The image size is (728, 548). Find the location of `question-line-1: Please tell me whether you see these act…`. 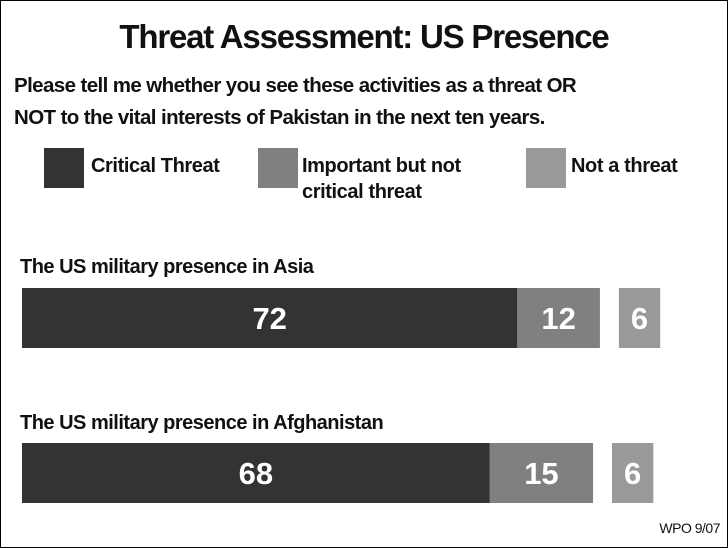

question-line-1: Please tell me whether you see these act… is located at coordinates (295, 85).